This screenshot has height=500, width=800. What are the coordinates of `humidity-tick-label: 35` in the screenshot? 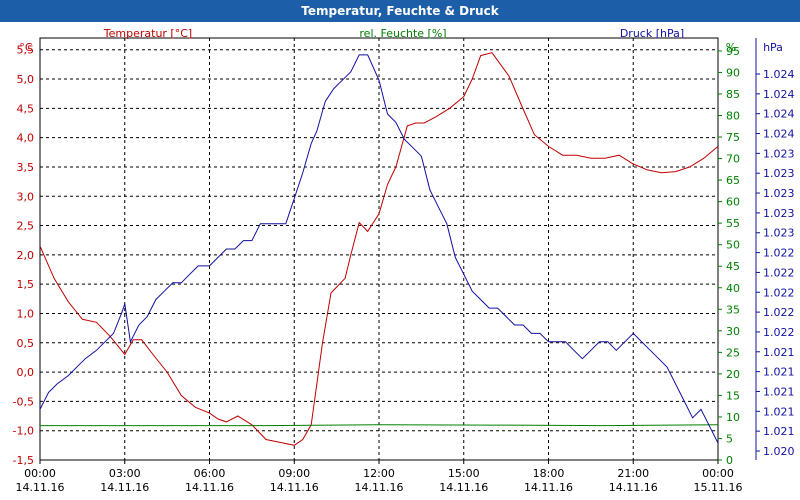 It's located at (733, 309).